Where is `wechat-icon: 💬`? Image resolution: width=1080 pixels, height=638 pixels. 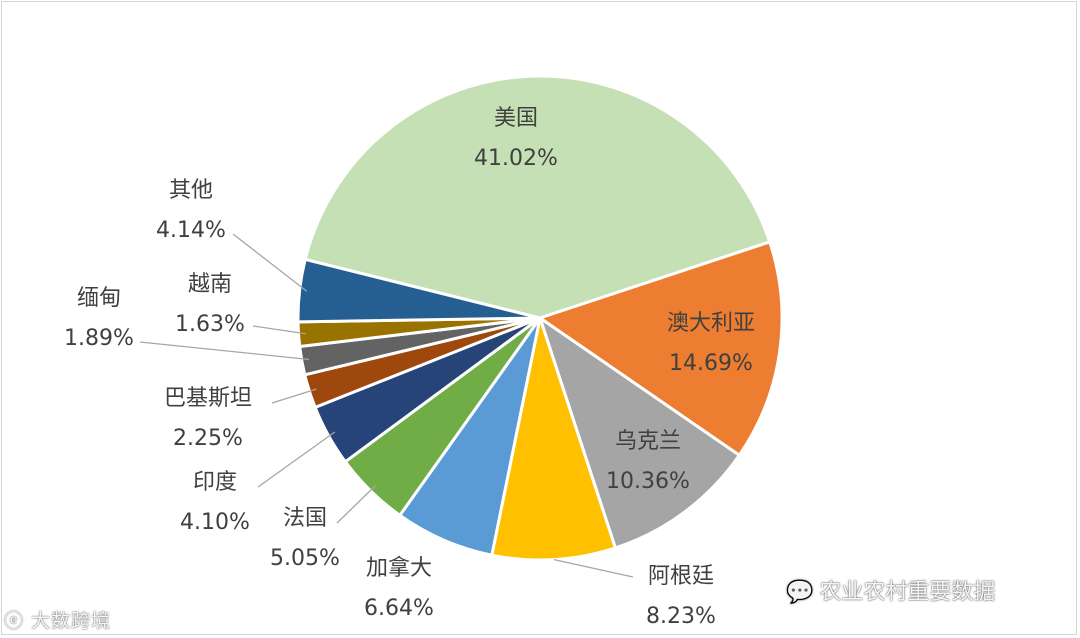 wechat-icon: 💬 is located at coordinates (800, 592).